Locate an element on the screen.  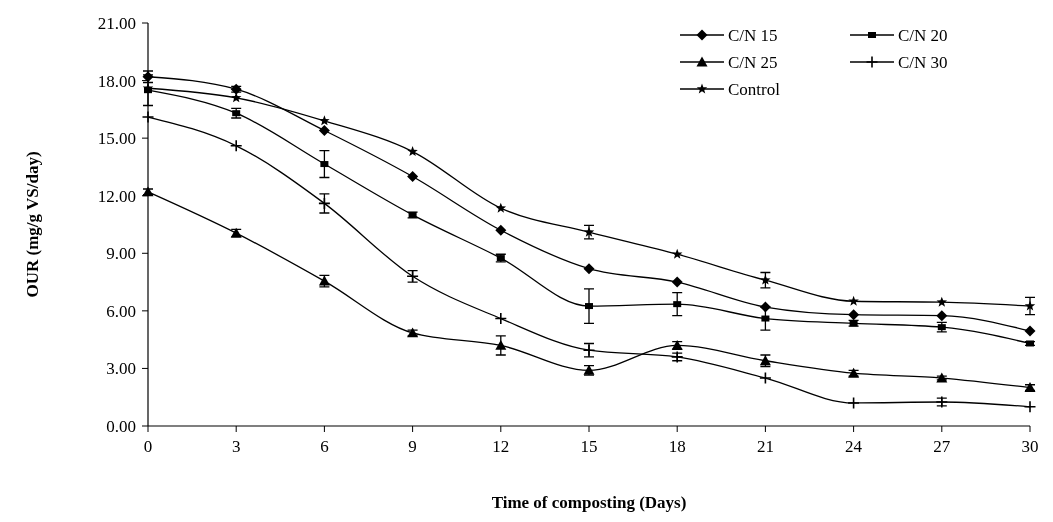
x-axis-title: Time of composting (Days) is located at coordinates (589, 502).